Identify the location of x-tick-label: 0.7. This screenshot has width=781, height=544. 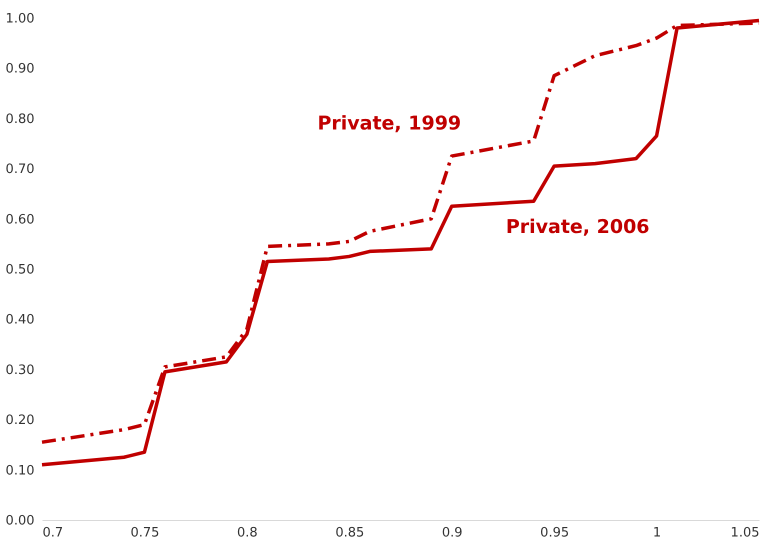
(53, 533).